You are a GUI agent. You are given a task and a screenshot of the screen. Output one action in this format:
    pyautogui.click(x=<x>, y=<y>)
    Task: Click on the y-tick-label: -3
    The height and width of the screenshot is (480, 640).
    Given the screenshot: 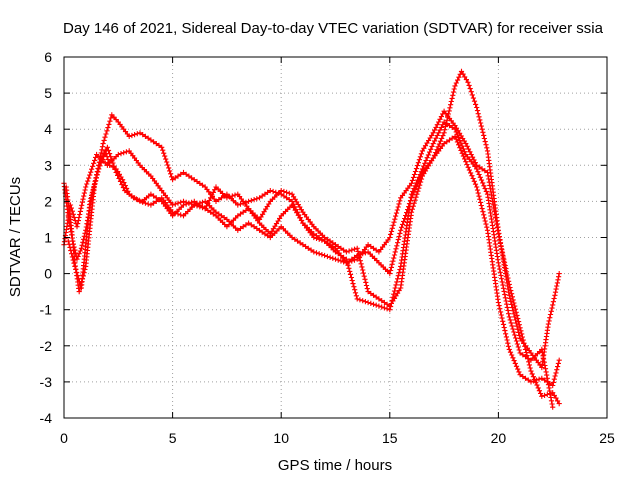 What is the action you would take?
    pyautogui.click(x=46, y=382)
    